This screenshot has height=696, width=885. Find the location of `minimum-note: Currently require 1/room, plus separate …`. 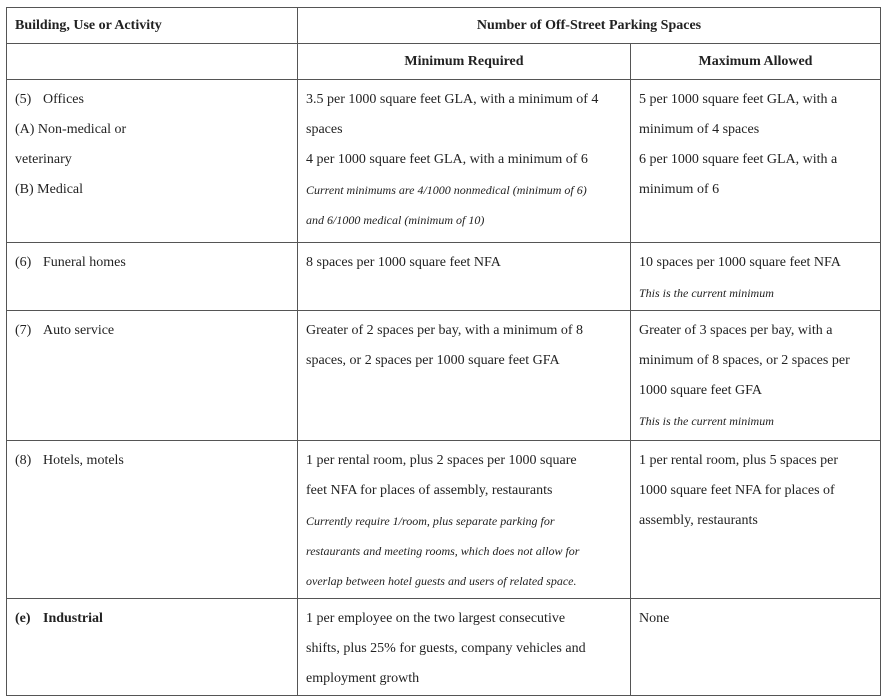

minimum-note: Currently require 1/room, plus separate … is located at coordinates (430, 521).